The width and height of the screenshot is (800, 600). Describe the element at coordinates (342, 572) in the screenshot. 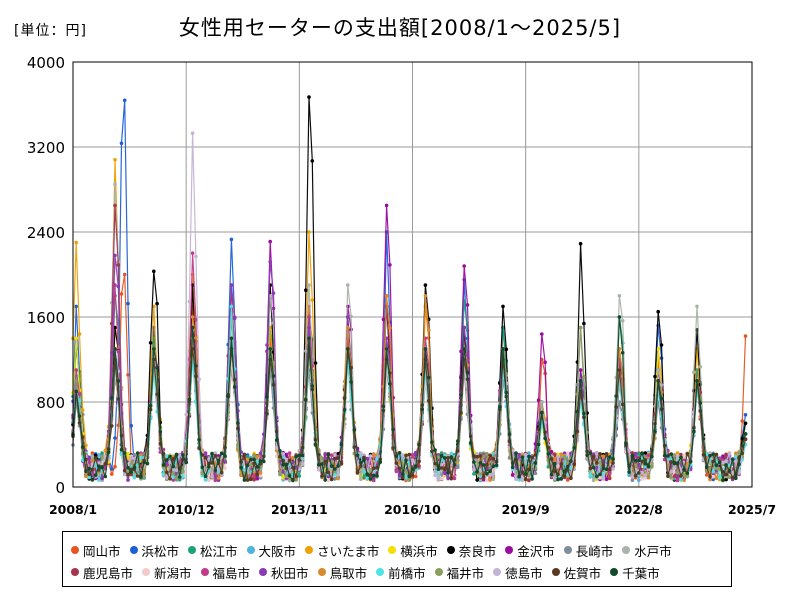

I see `legend-item: 鳥取市` at that location.